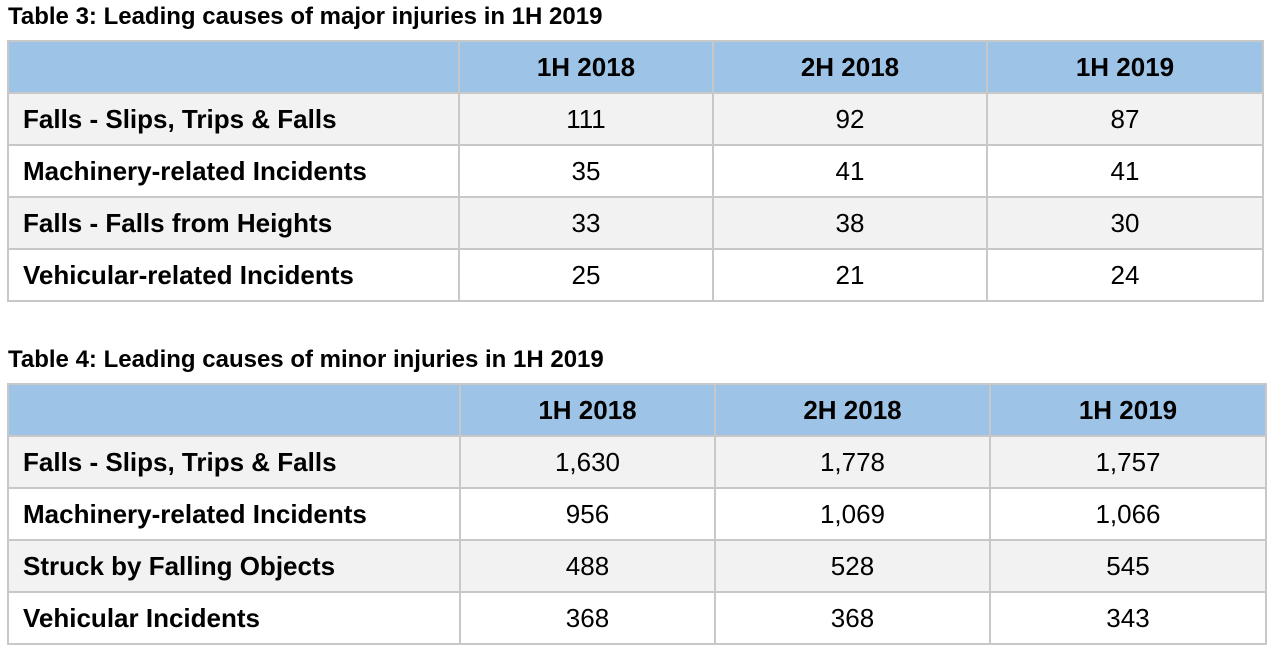 The width and height of the screenshot is (1271, 654). I want to click on table-row: Falls - Slips, Trips & Falls 111 92 87, so click(635, 119).